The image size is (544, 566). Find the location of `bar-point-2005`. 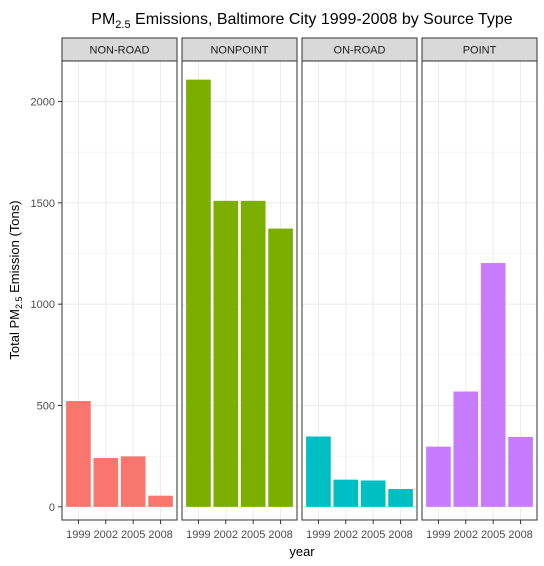

bar-point-2005 is located at coordinates (493, 385).